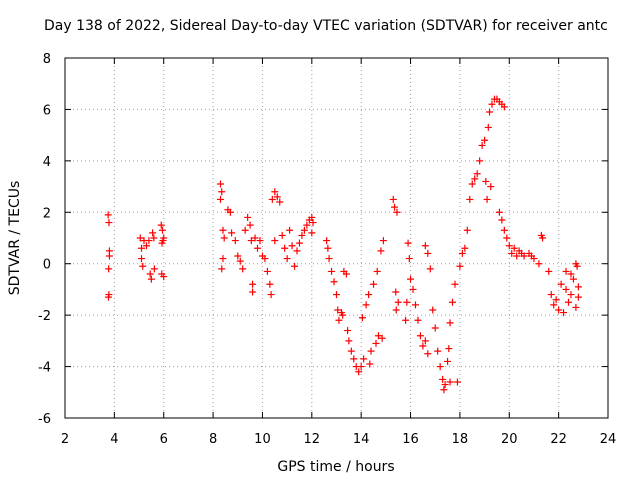 The image size is (640, 480). What do you see at coordinates (164, 439) in the screenshot?
I see `x-tick-label: 6` at bounding box center [164, 439].